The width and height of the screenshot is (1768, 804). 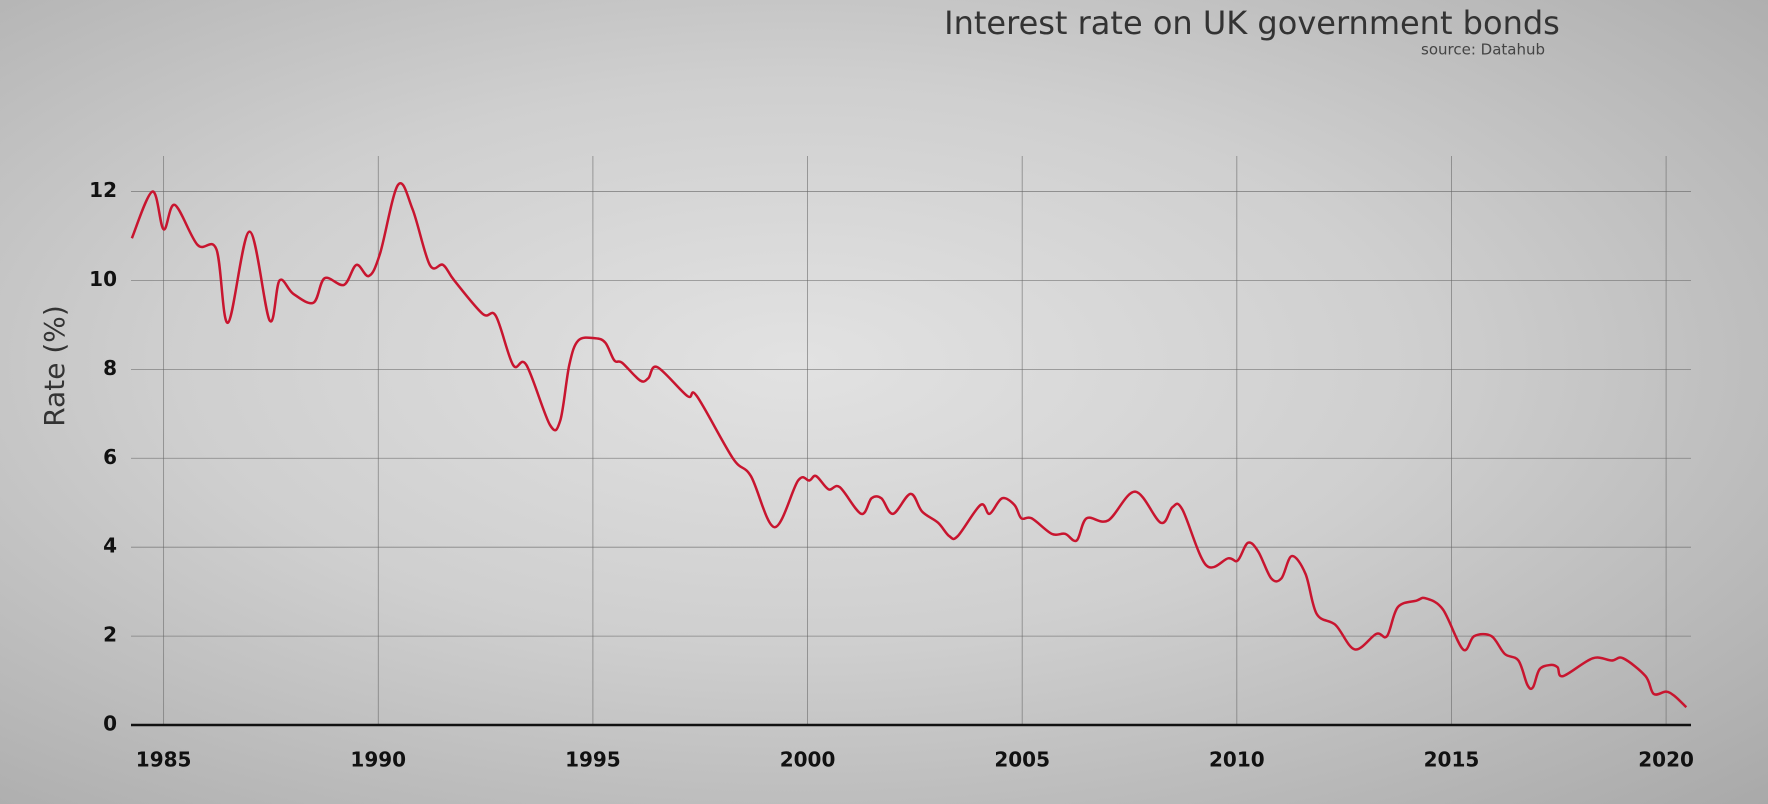 What do you see at coordinates (110, 546) in the screenshot?
I see `y-tick-label: 4` at bounding box center [110, 546].